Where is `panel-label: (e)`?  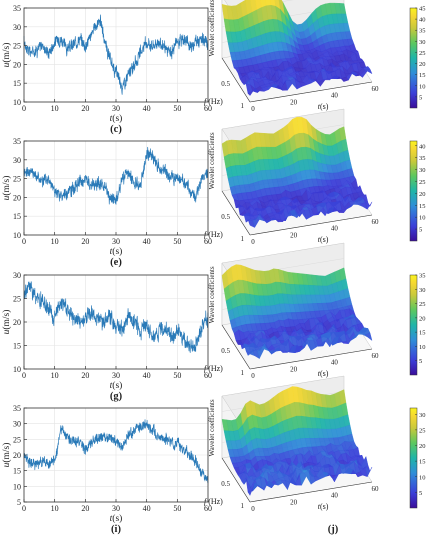 panel-label: (e) is located at coordinates (116, 262).